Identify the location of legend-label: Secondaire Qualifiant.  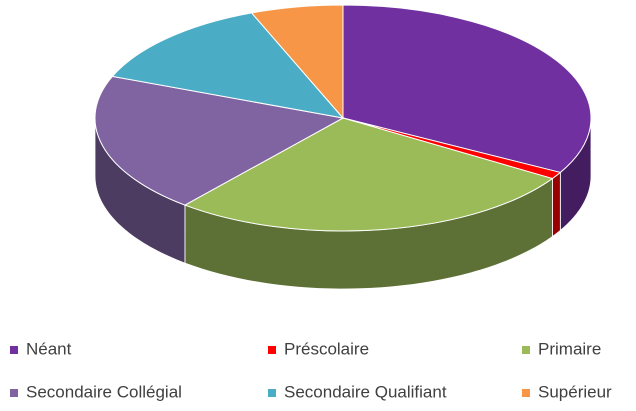
(365, 391).